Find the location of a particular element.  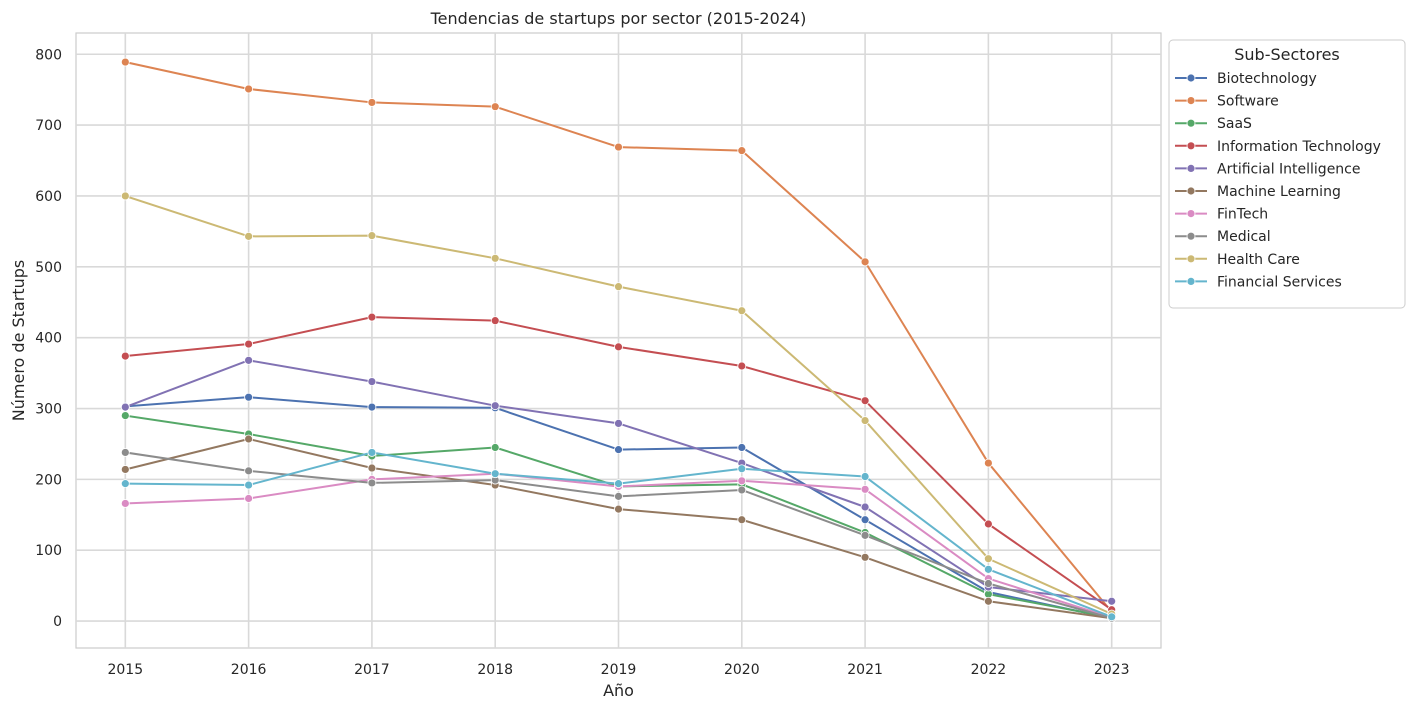

x-tick-label: 2016 is located at coordinates (249, 670).